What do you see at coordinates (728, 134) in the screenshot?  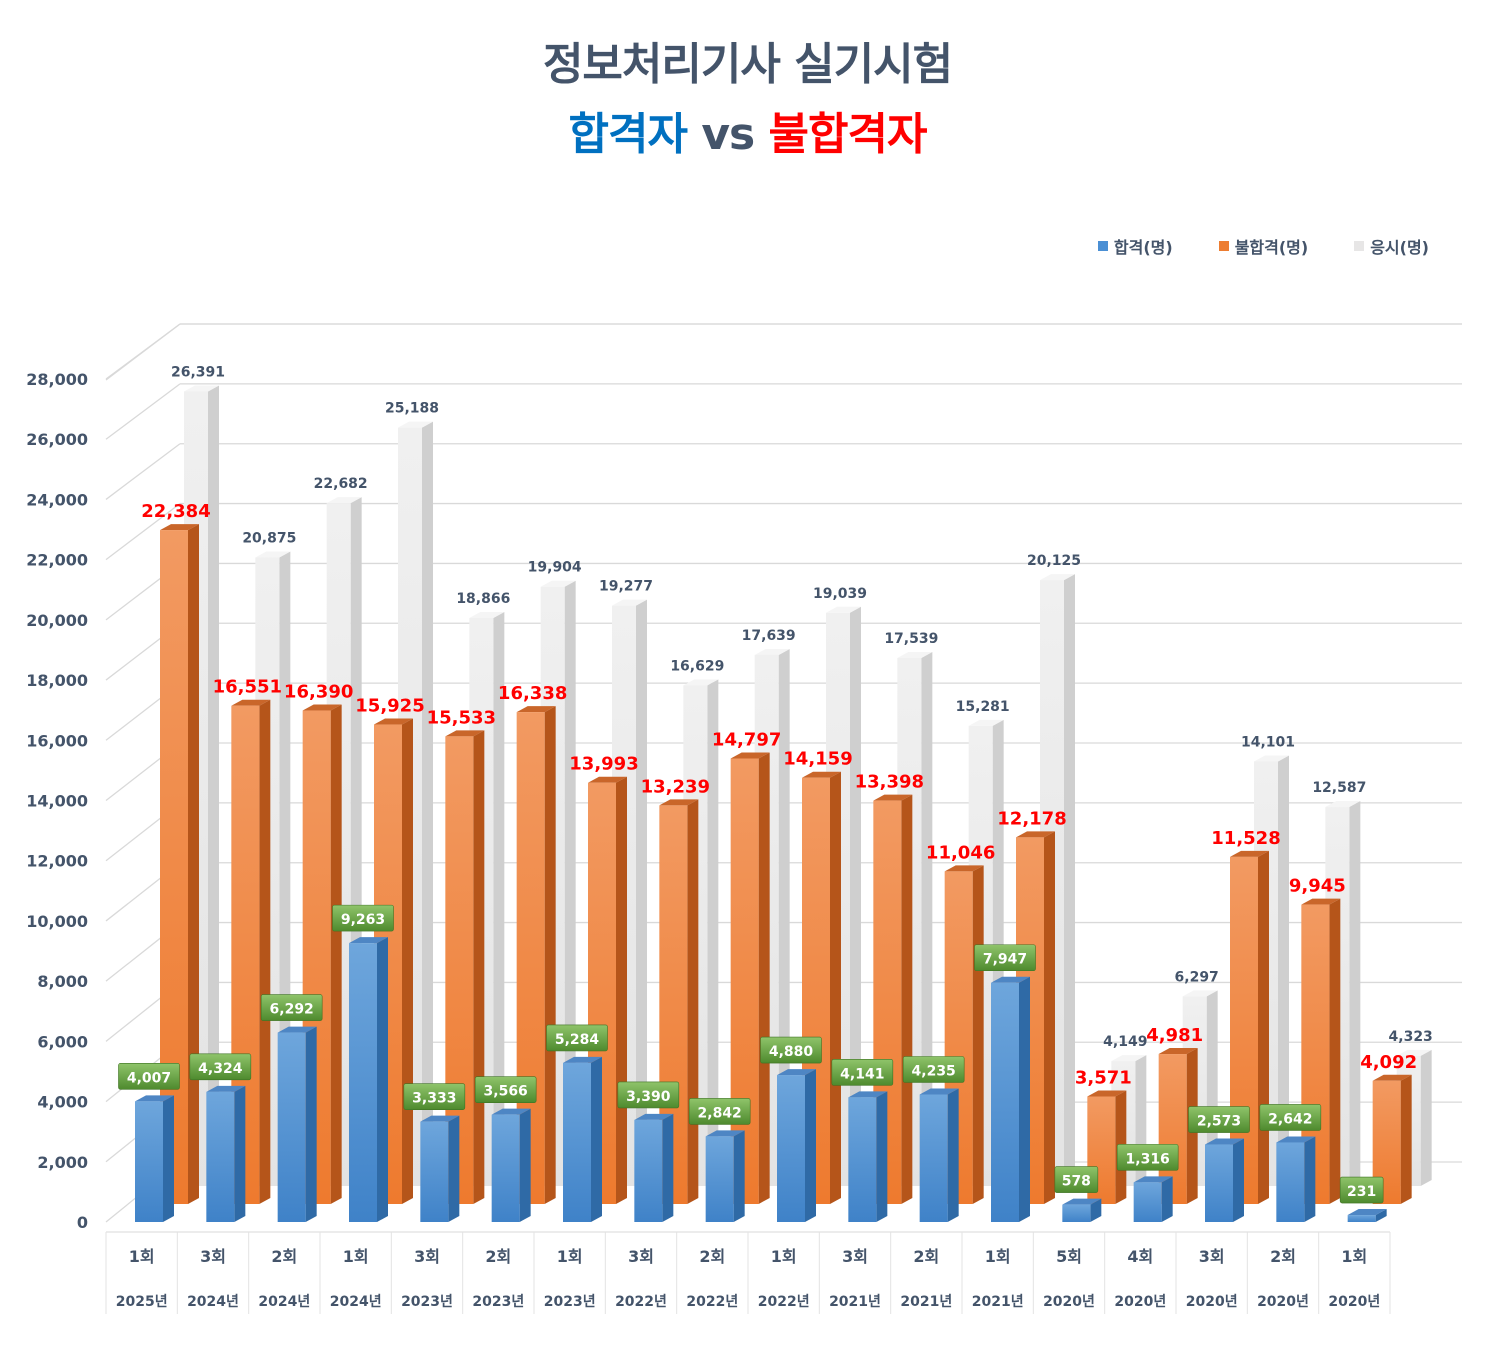 I see `subtitle-vs: vs` at bounding box center [728, 134].